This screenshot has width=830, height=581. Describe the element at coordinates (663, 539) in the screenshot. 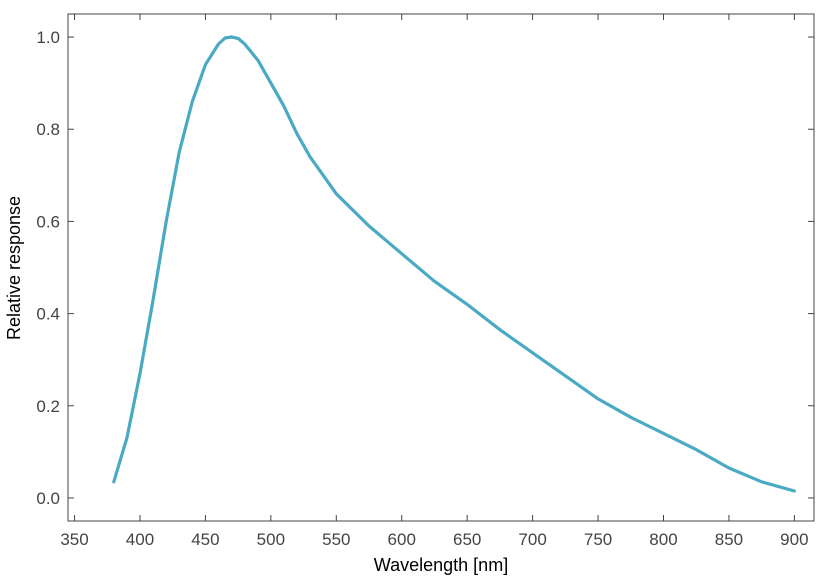

I see `x-tick-label: 800` at that location.